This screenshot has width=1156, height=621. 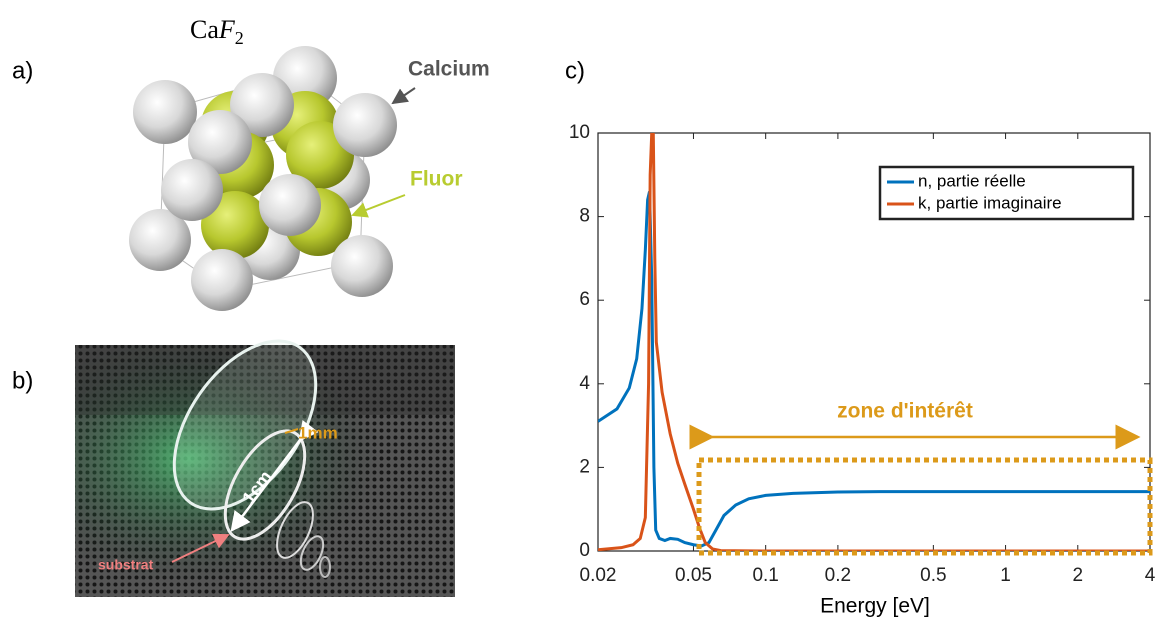 I want to click on y-tick-label: 6, so click(x=584, y=299).